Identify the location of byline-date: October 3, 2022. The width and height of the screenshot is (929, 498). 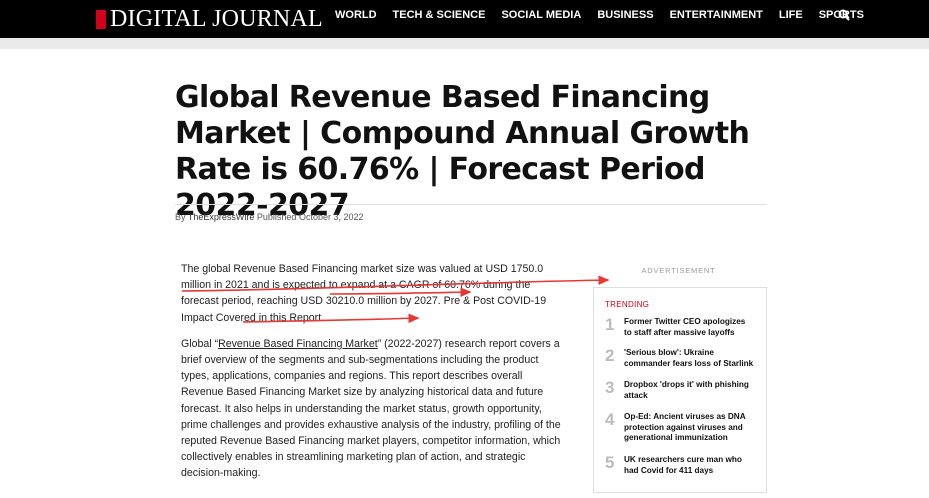
(331, 217).